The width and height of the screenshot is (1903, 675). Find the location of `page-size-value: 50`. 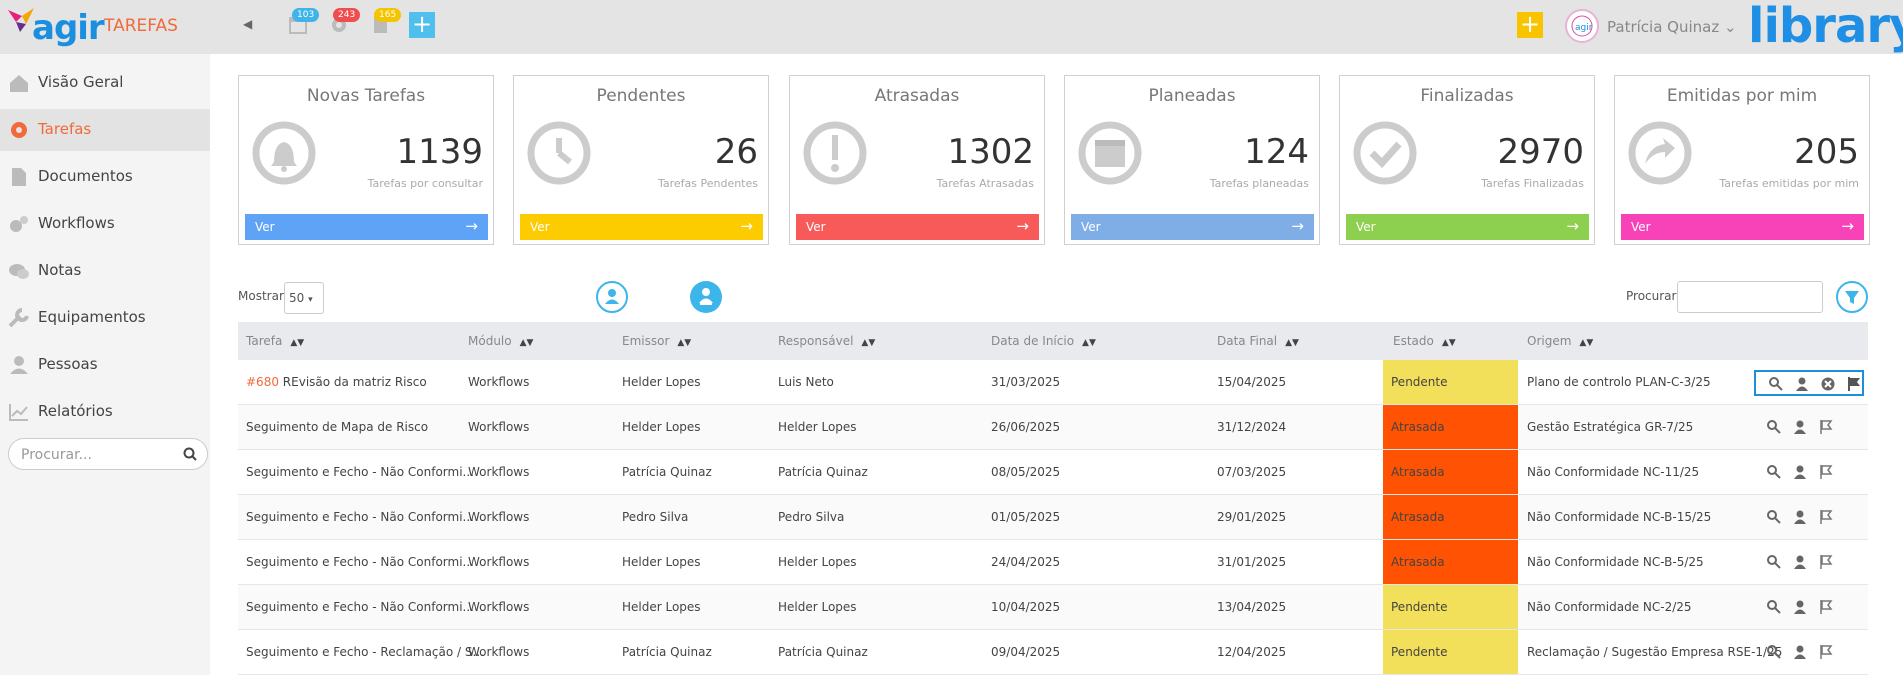

page-size-value: 50 is located at coordinates (297, 298).